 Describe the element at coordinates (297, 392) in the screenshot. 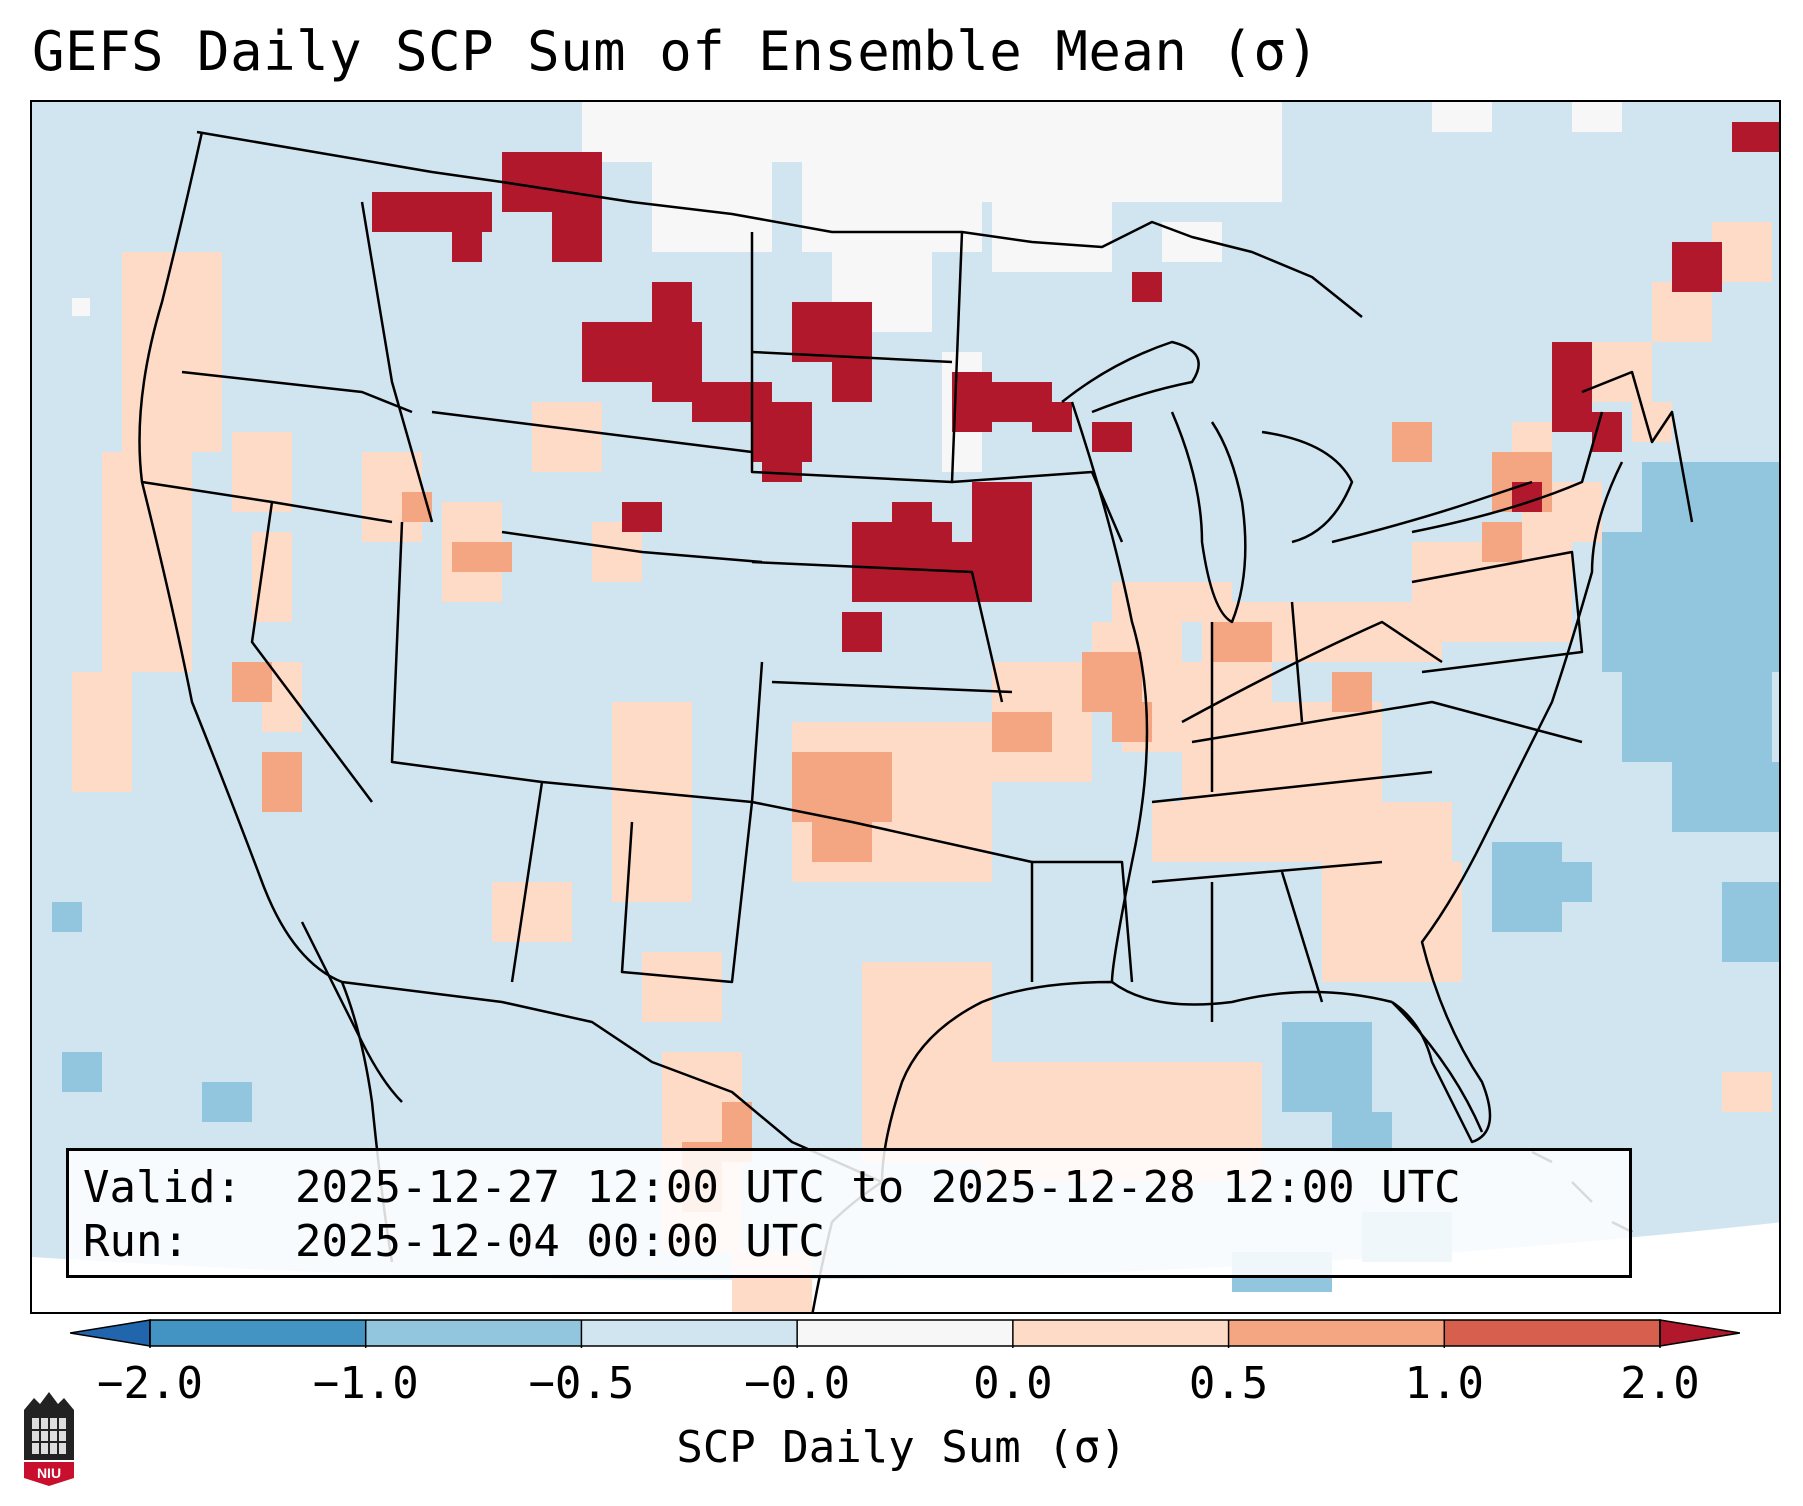

I see `state-line-wa-or` at that location.